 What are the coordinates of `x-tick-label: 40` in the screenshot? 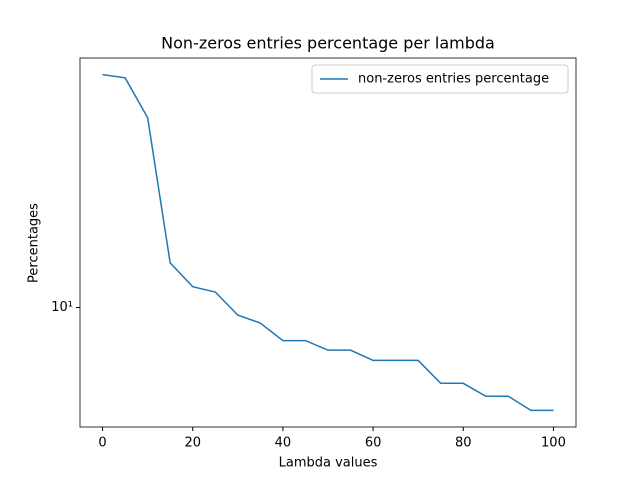 It's located at (283, 443).